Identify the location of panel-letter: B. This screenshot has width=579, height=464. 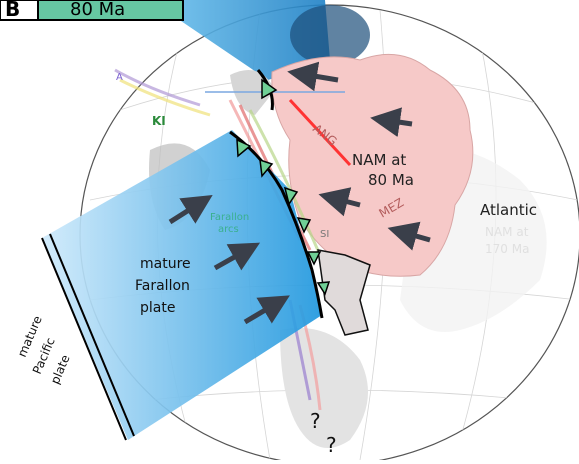
(12, 10).